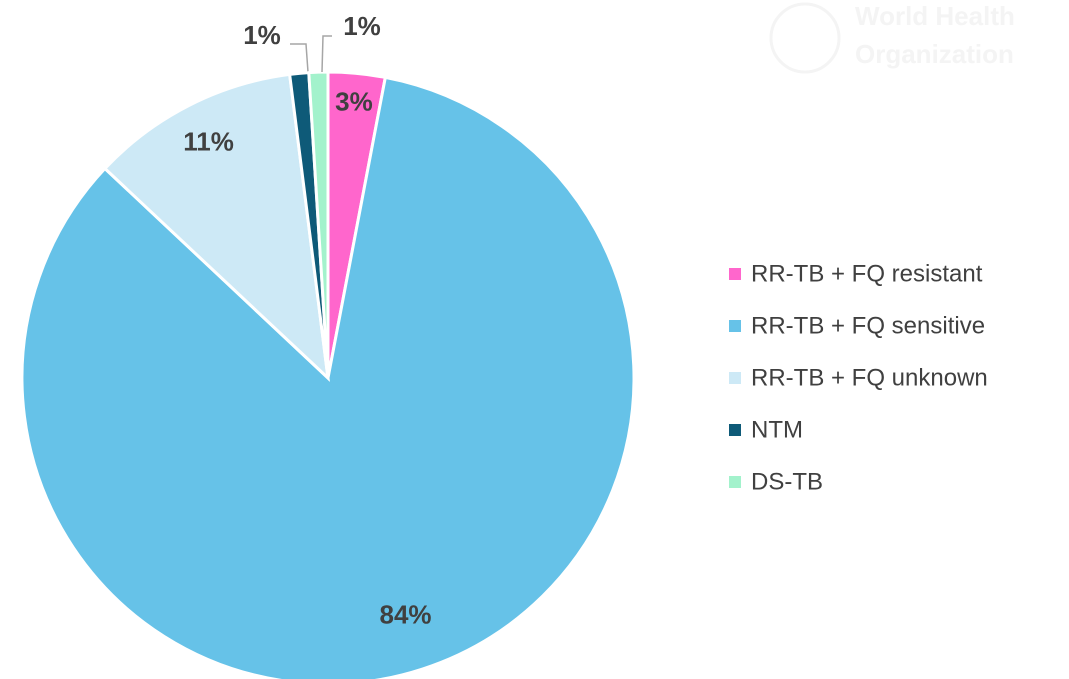  Describe the element at coordinates (354, 102) in the screenshot. I see `data-label: 3%` at that location.